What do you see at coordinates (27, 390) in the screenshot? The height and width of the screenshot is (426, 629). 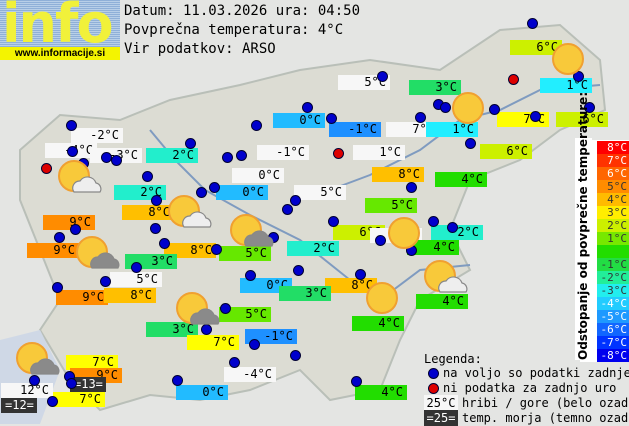 I see `station-temp-label: 12°C` at bounding box center [27, 390].